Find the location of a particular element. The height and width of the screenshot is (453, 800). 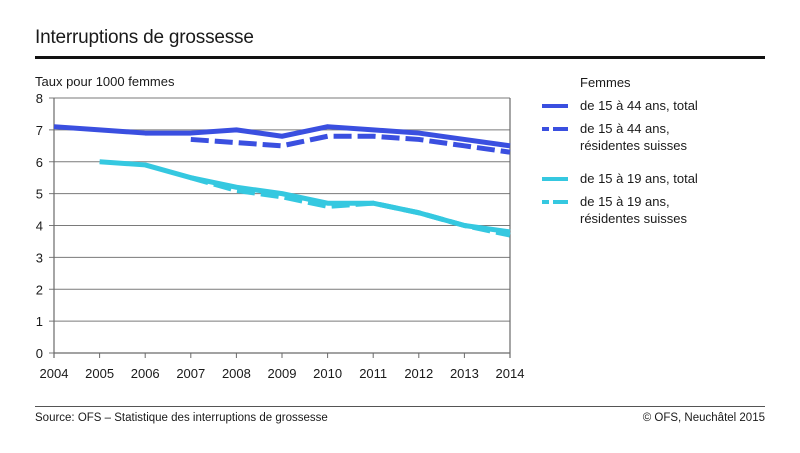

x-tick-label: 2011 is located at coordinates (373, 373).